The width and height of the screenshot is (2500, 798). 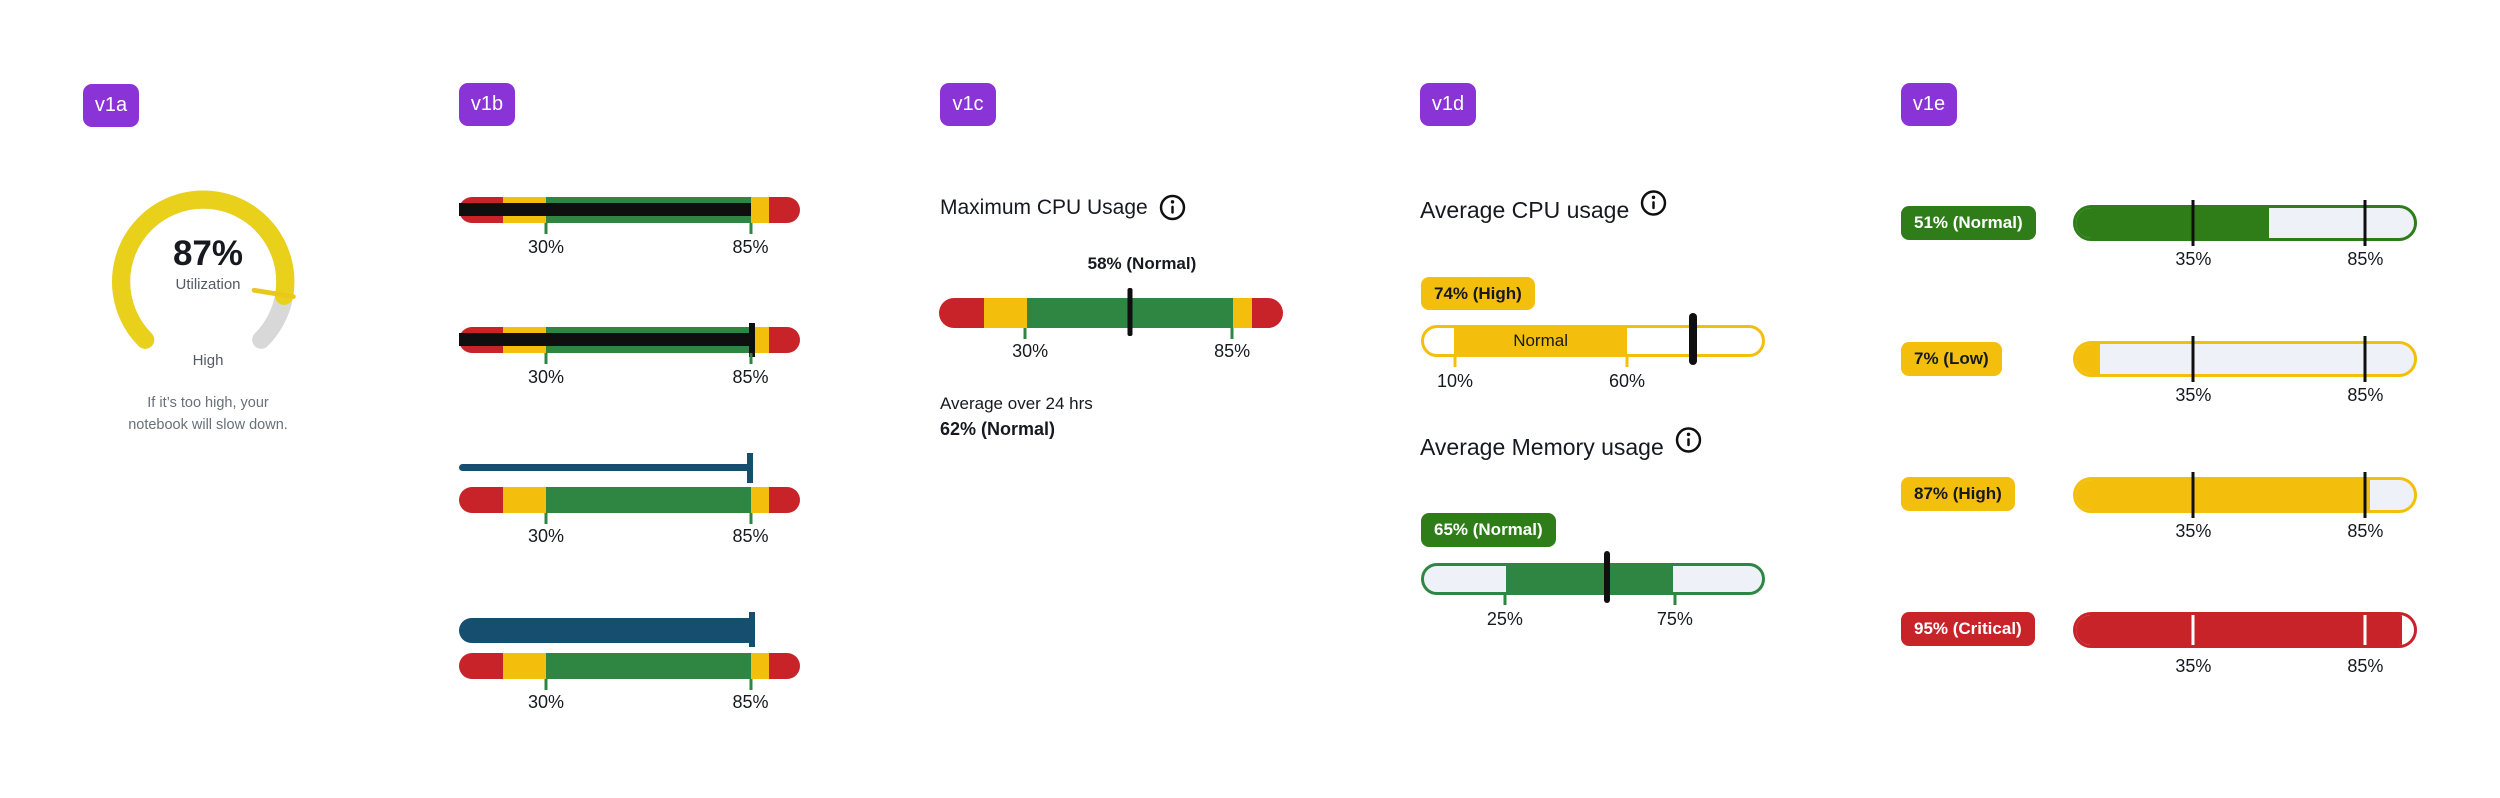 I want to click on range-label: 75%, so click(x=1674, y=619).